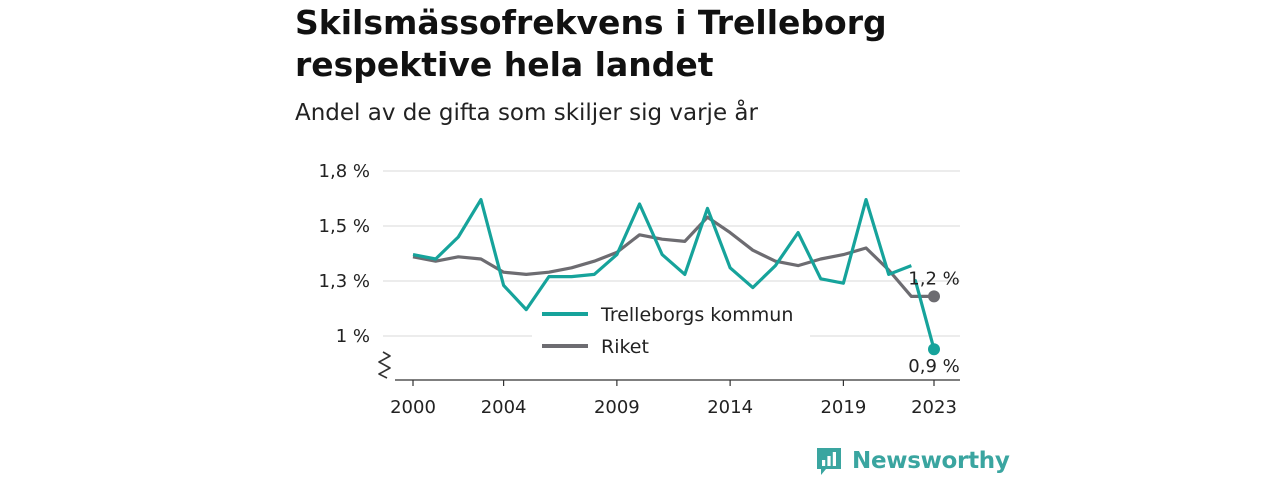  Describe the element at coordinates (933, 366) in the screenshot. I see `series-end-label: 0,9 %` at that location.